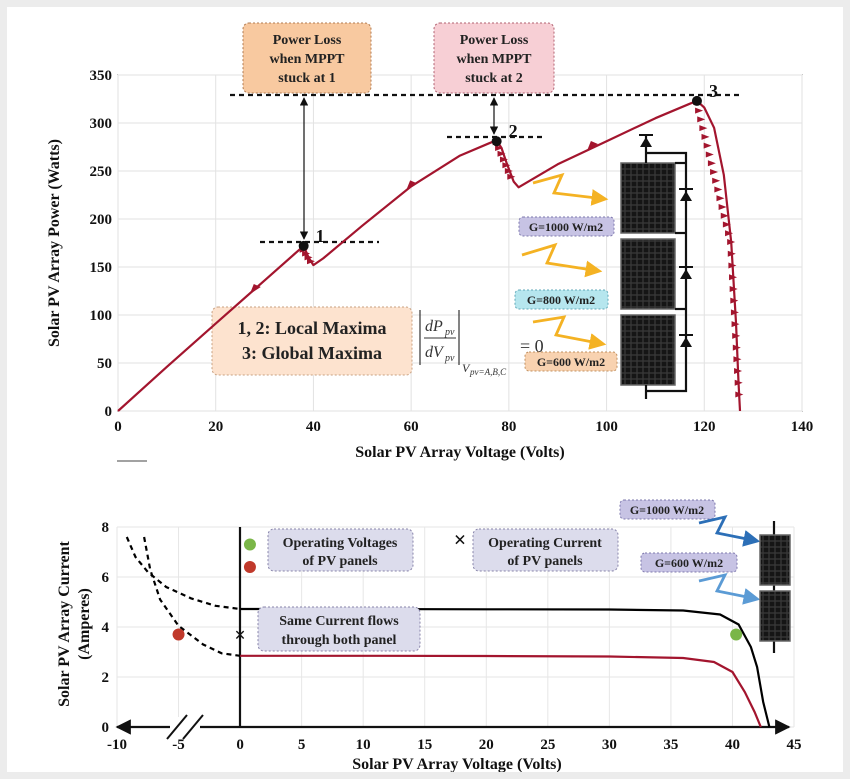 The image size is (850, 779). Describe the element at coordinates (340, 561) in the screenshot. I see `op-voltage-line-2: of PV panels` at that location.